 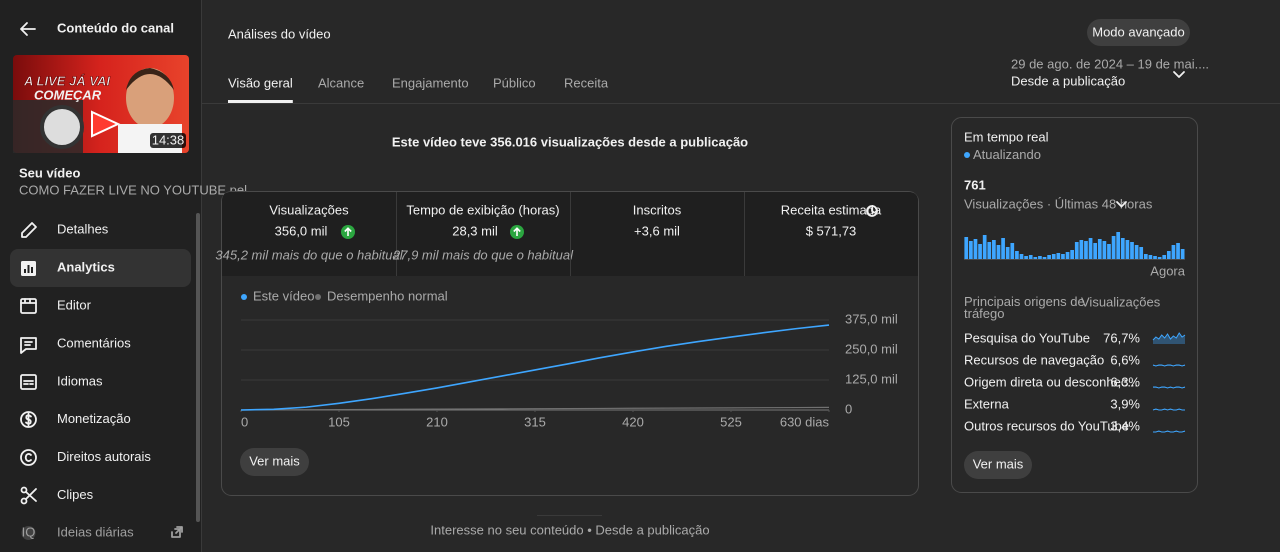 I want to click on y-tick-label: 375,0 mil, so click(x=871, y=318).